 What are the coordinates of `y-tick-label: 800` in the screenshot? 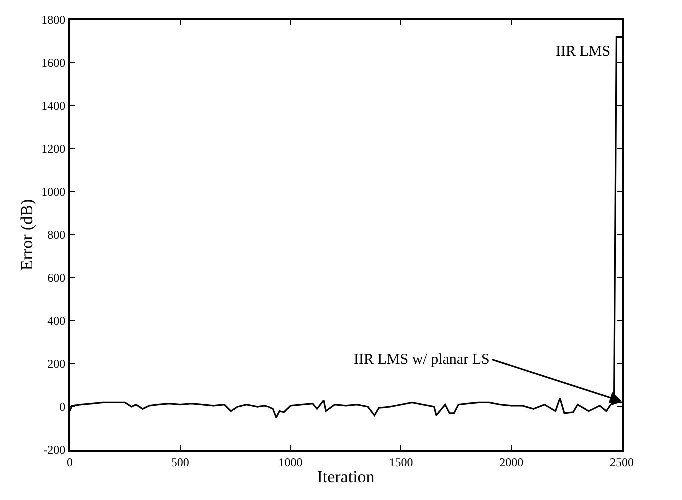 It's located at (57, 235).